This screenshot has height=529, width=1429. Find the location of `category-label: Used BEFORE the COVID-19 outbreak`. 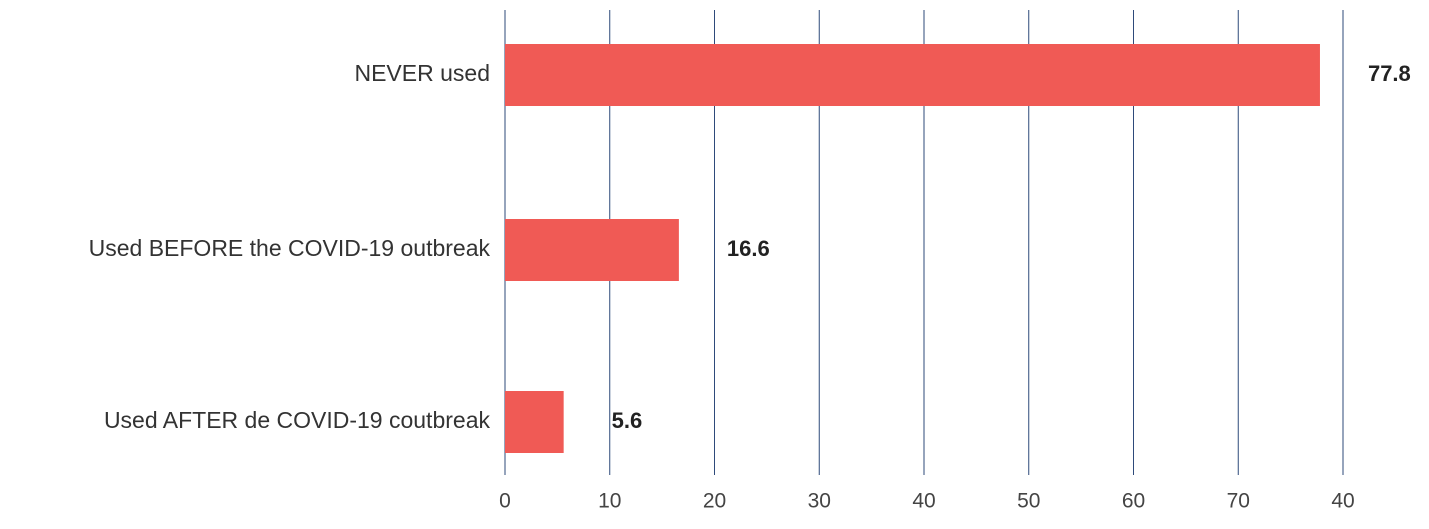

category-label: Used BEFORE the COVID-19 outbreak is located at coordinates (290, 248).